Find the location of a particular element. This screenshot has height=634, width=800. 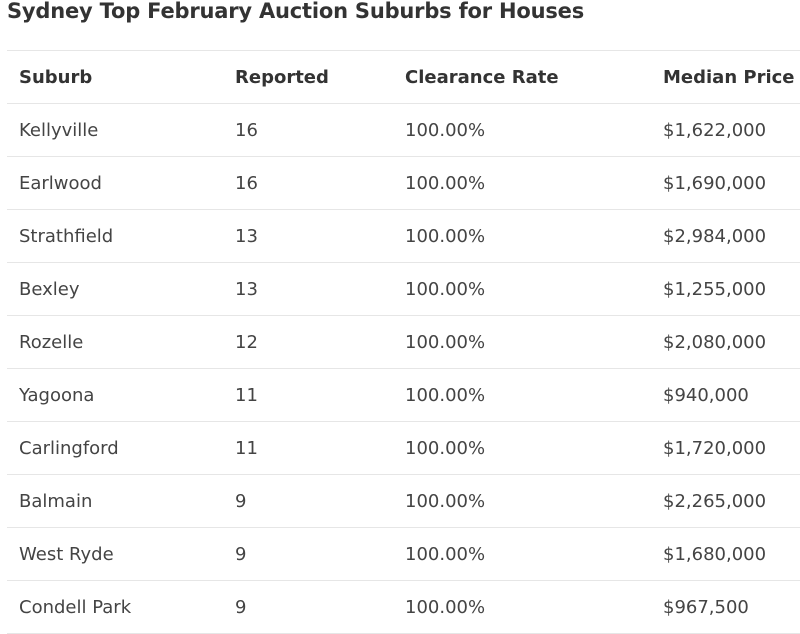

table-row: Balmain 9 100.00% $2,265,000 is located at coordinates (403, 501).